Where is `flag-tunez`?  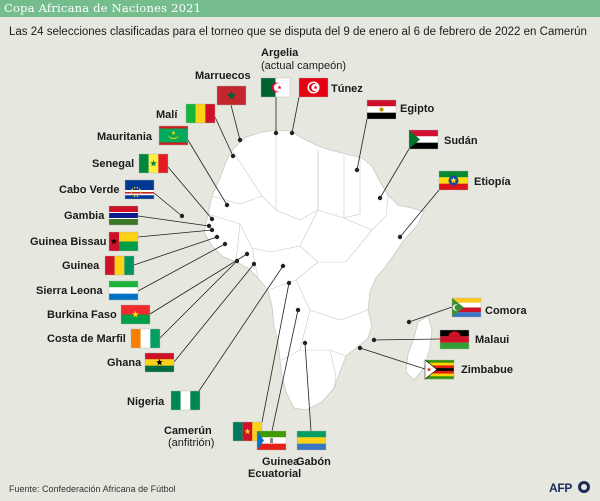
flag-tunez is located at coordinates (313, 87).